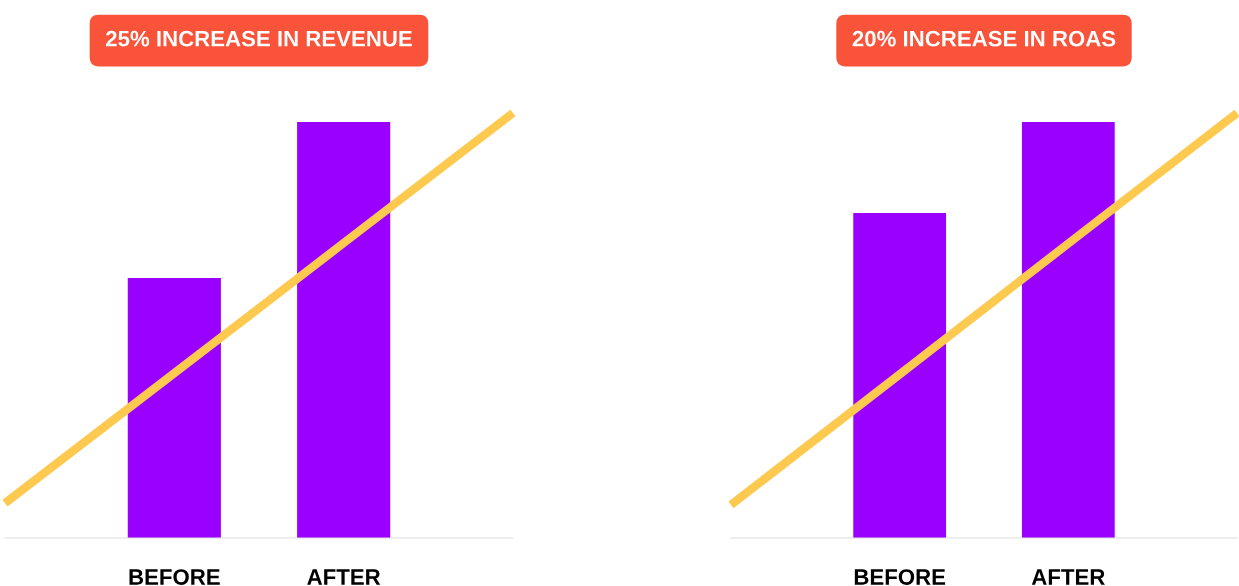 This screenshot has width=1239, height=586. I want to click on chart-title: 25% INCREASE IN REVENUE, so click(259, 38).